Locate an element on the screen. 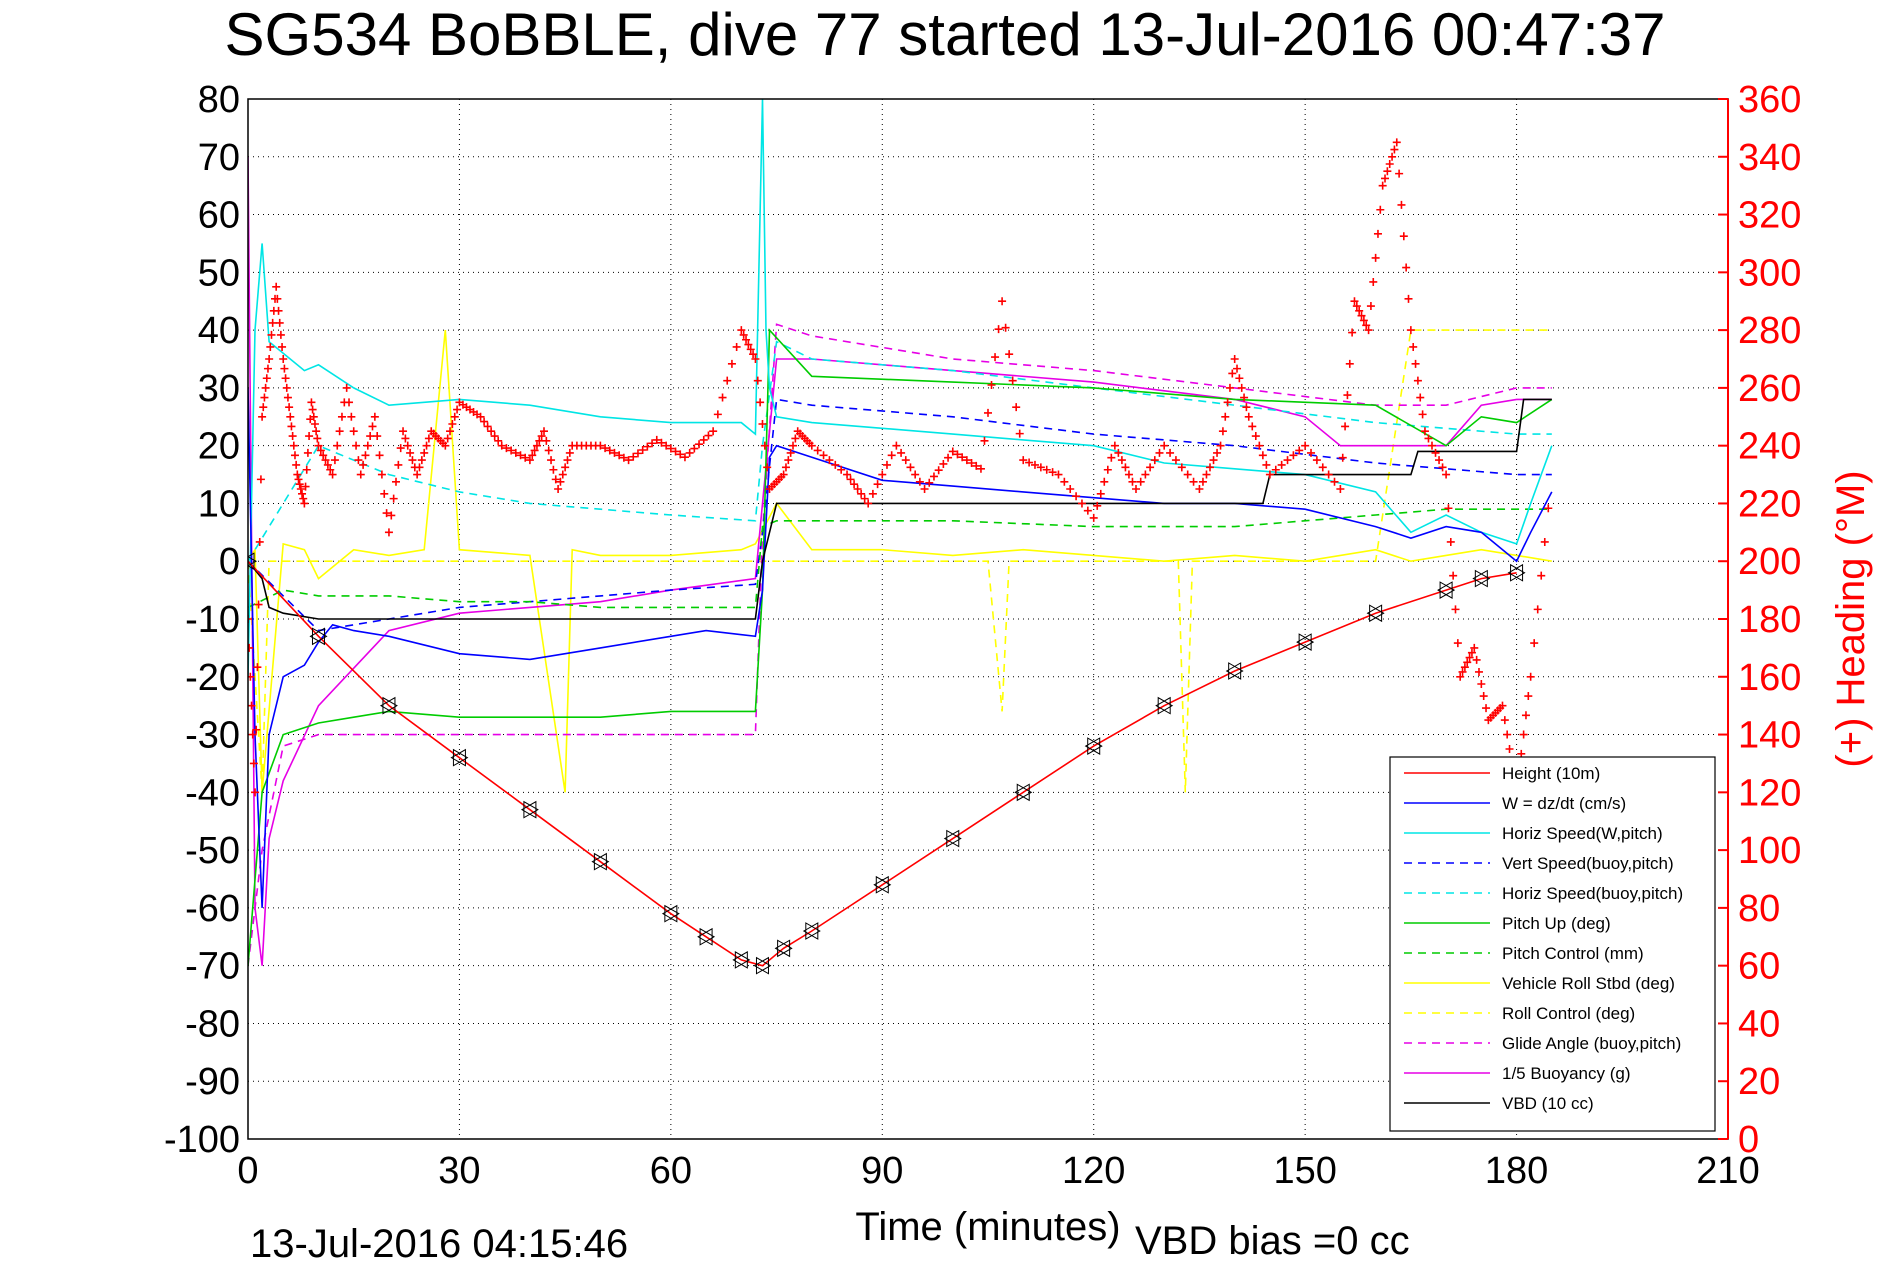 Image resolution: width=1891 pixels, height=1262 pixels. y-tick-label: -30 is located at coordinates (212, 736).